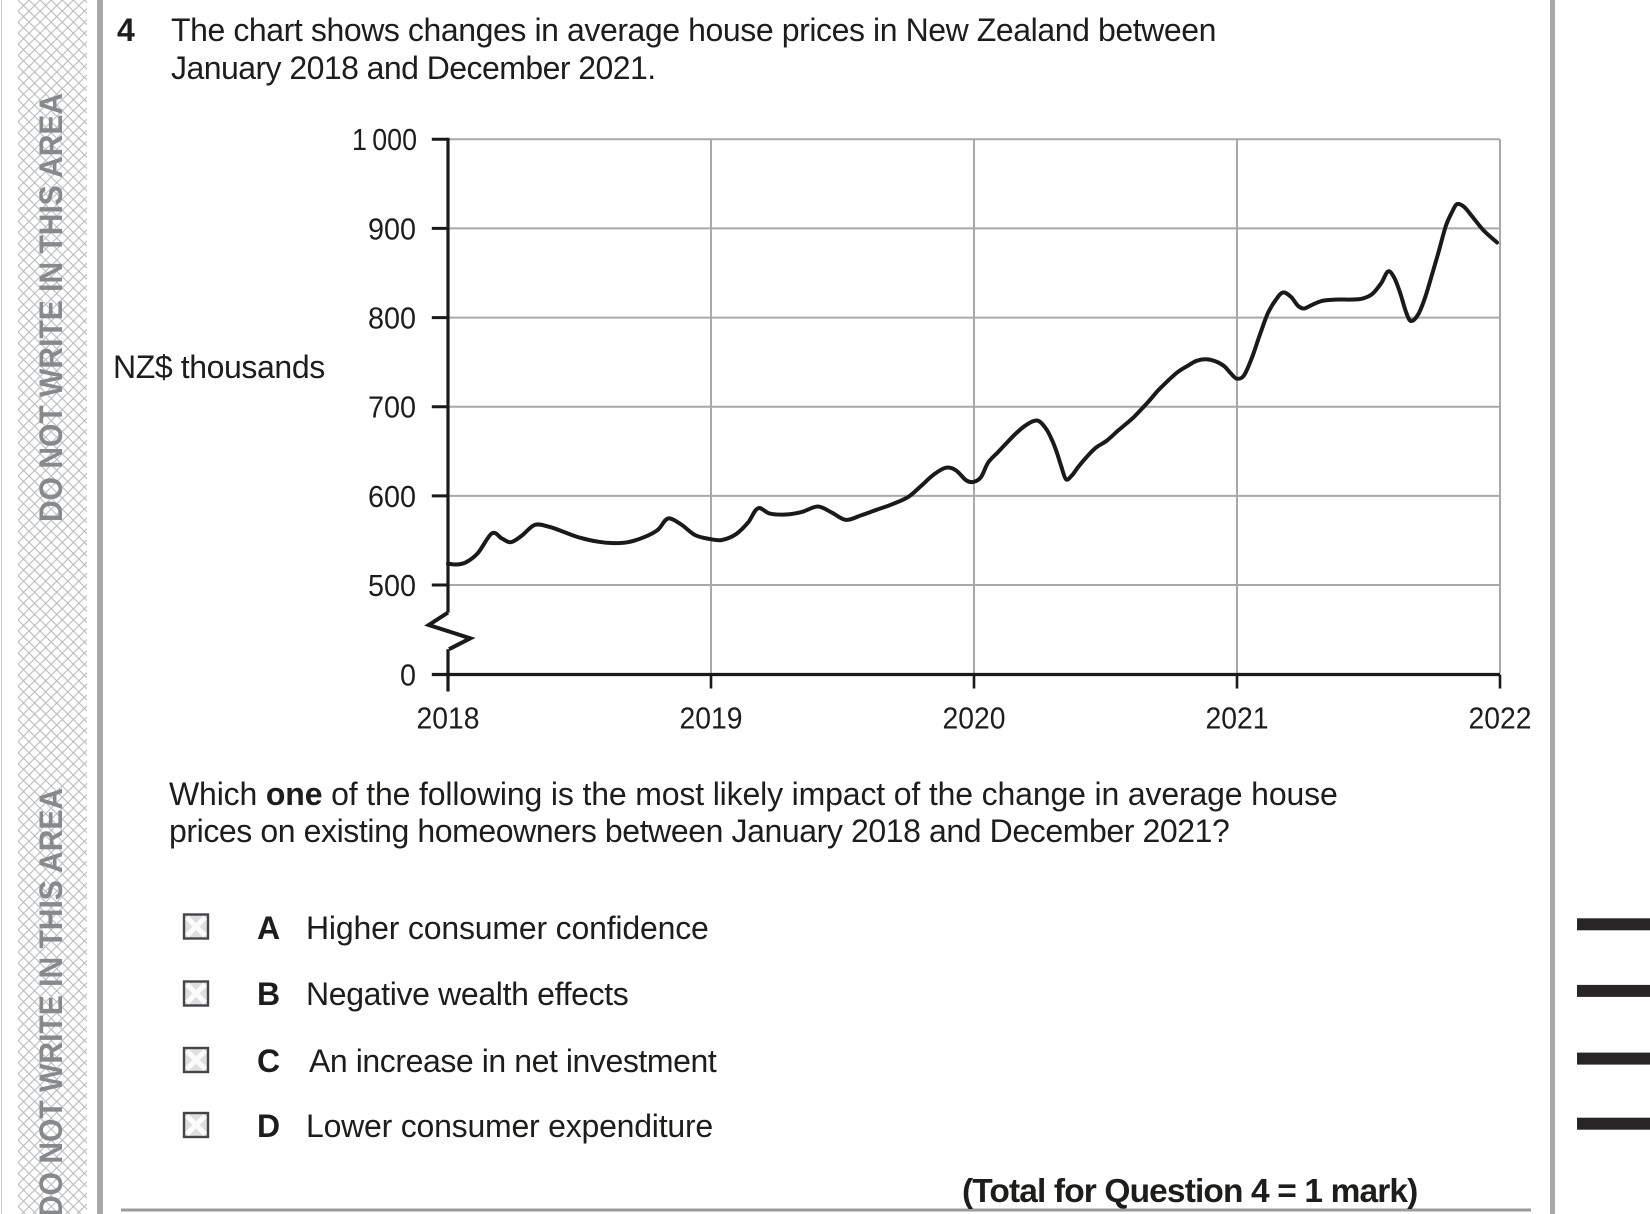 Image resolution: width=1650 pixels, height=1214 pixels. Describe the element at coordinates (1500, 718) in the screenshot. I see `svg-text: 2022` at that location.